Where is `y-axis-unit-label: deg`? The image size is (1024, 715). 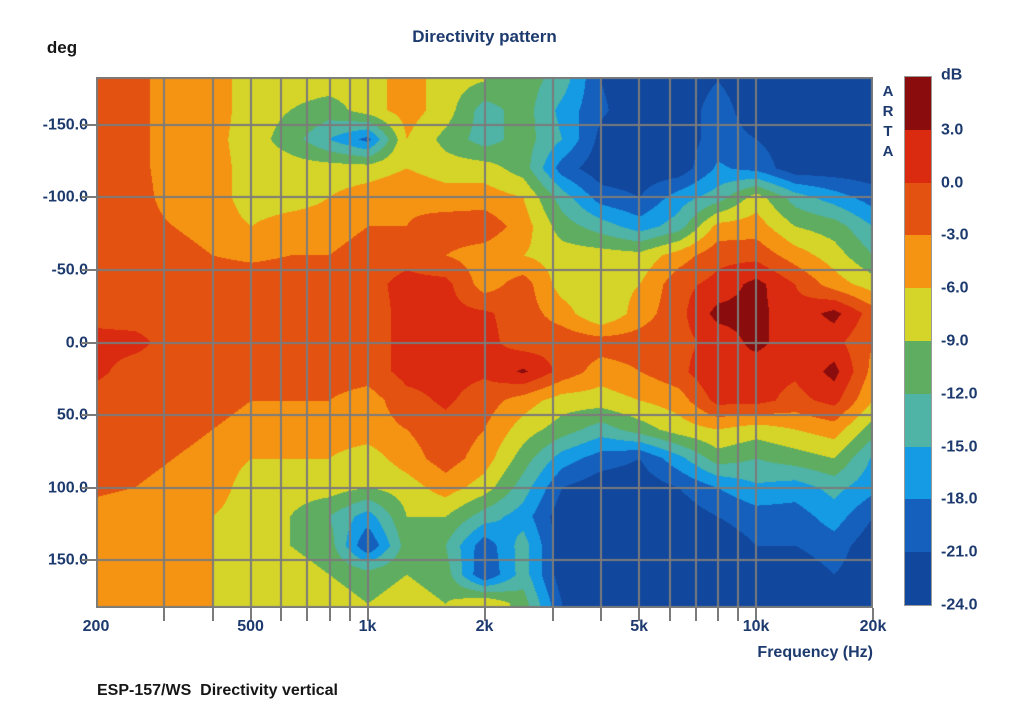 y-axis-unit-label: deg is located at coordinates (62, 47).